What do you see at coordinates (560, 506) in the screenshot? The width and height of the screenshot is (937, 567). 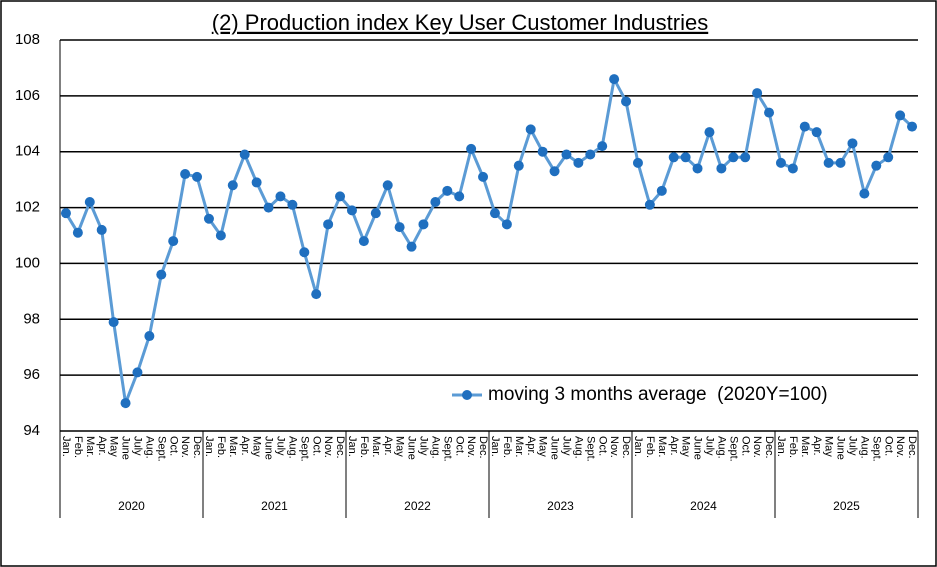 I see `year-label: 2023` at bounding box center [560, 506].